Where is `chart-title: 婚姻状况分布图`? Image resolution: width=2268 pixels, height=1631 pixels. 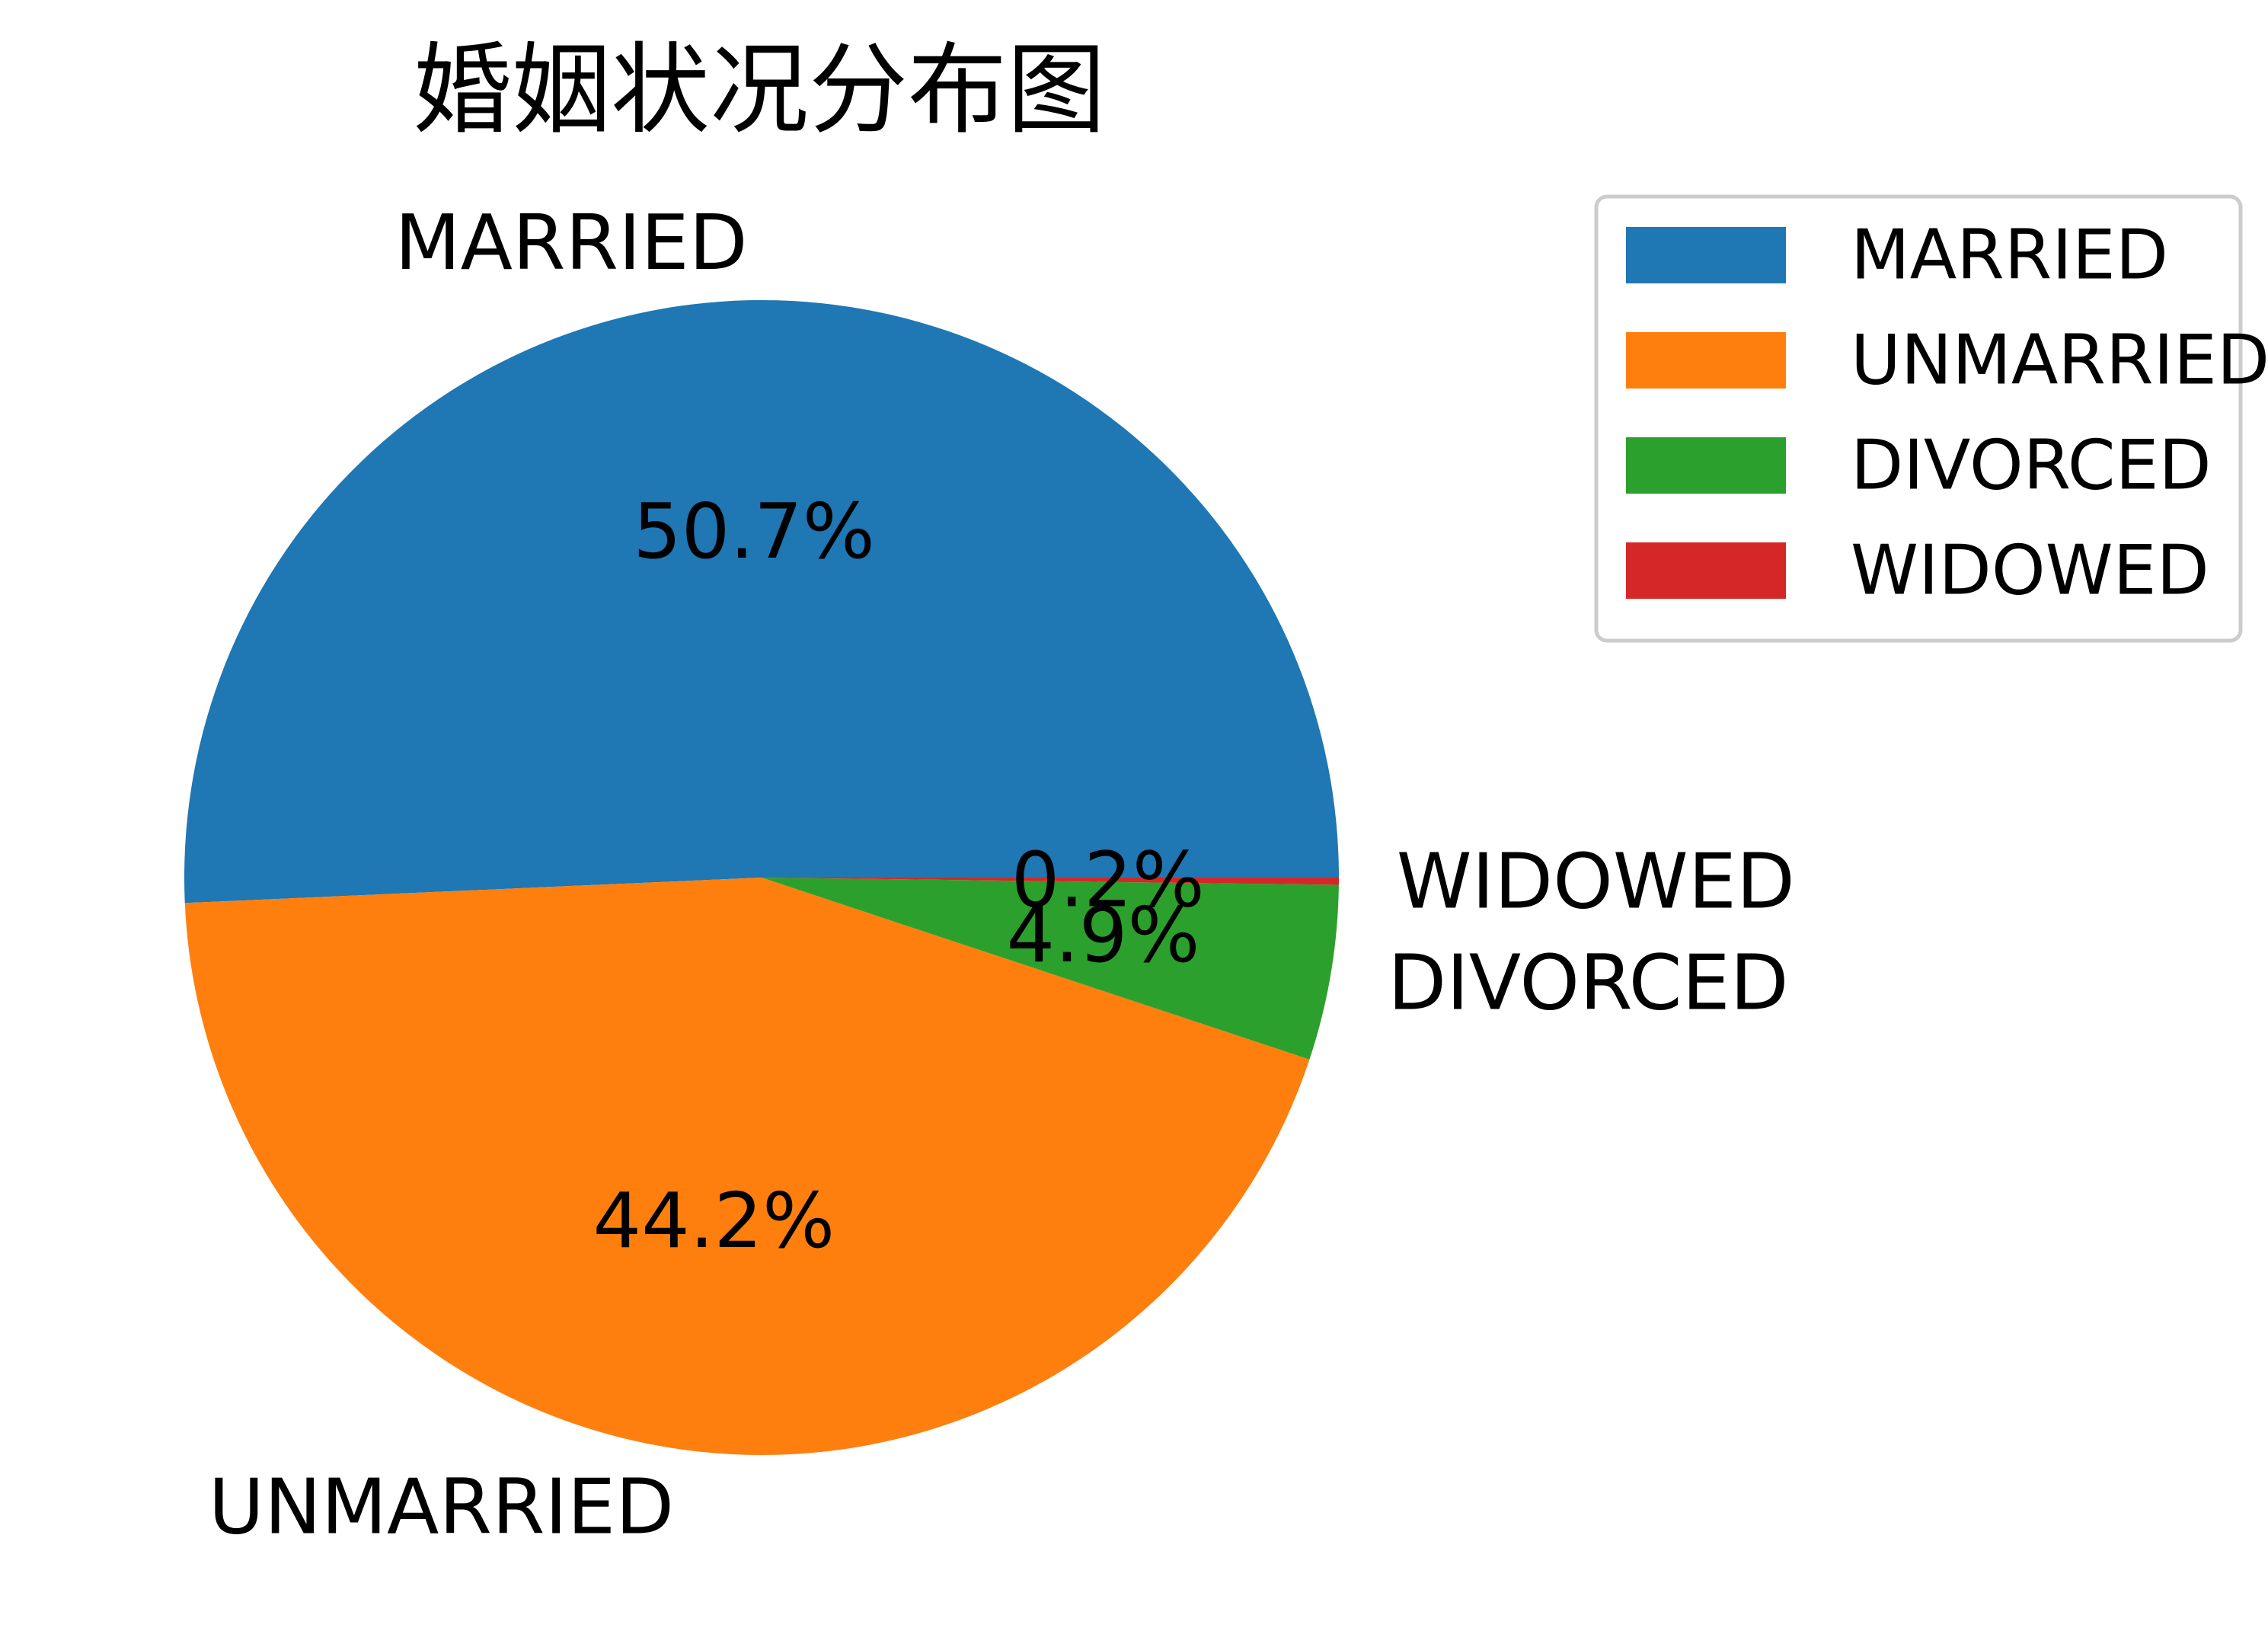 chart-title: 婚姻状况分布图 is located at coordinates (759, 90).